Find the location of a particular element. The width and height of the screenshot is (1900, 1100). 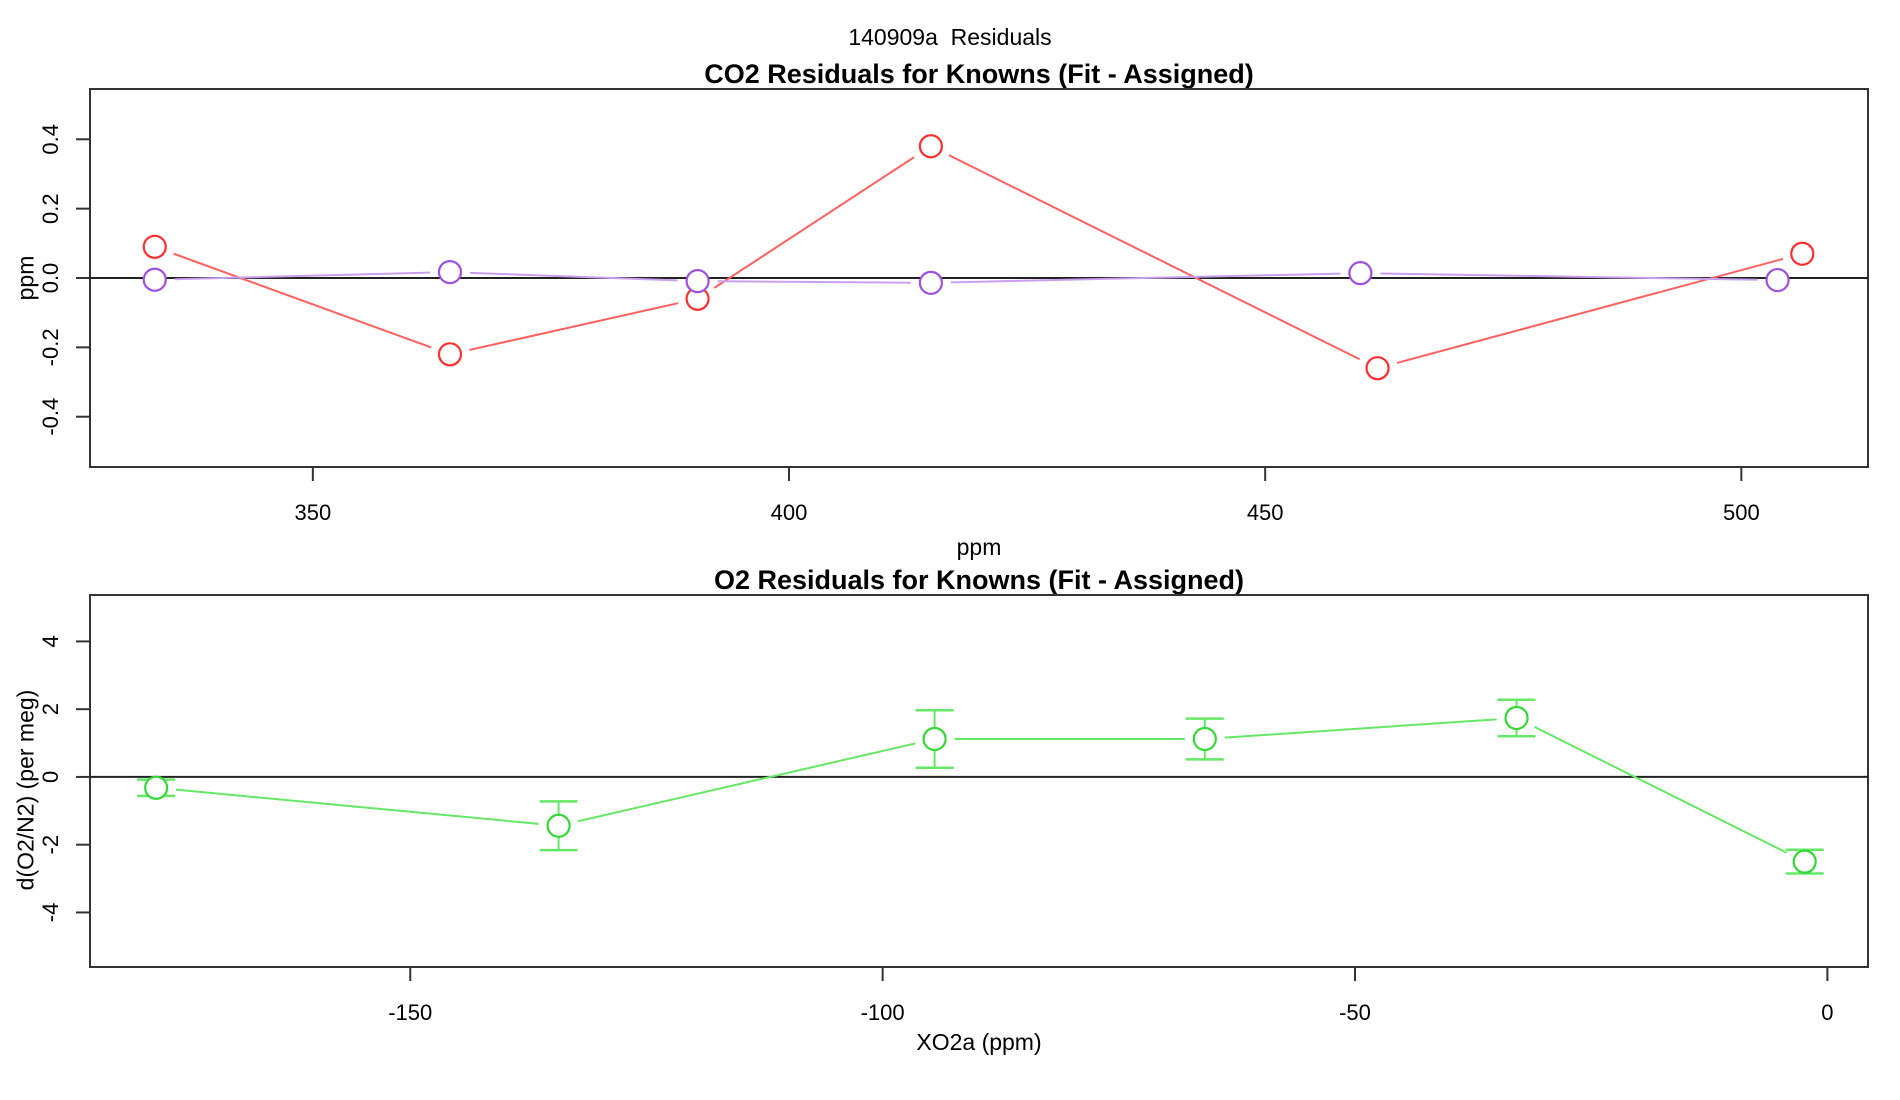

y-tick-label: -0.4 is located at coordinates (50, 417).